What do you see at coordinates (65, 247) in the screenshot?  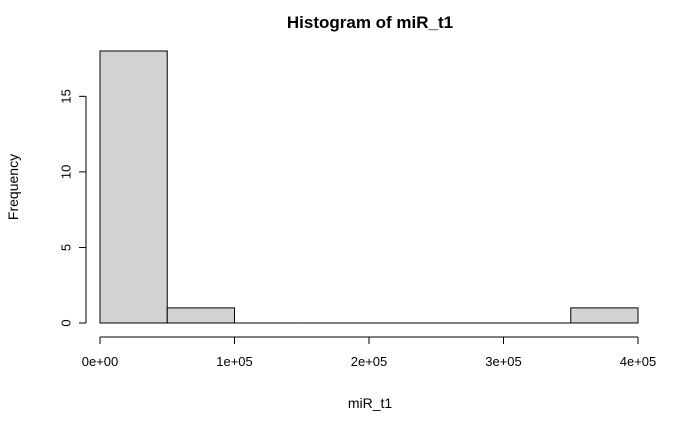 I see `y-tick-label-1: 5` at bounding box center [65, 247].